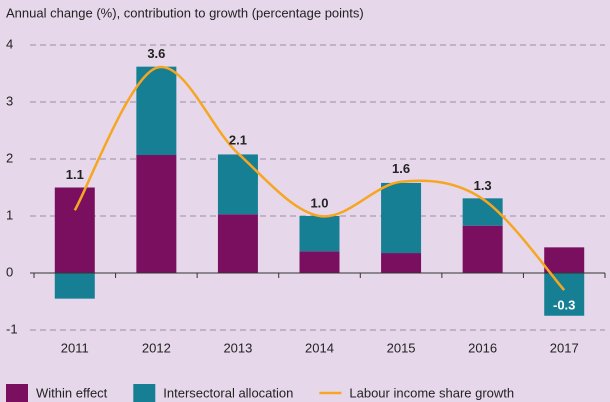  What do you see at coordinates (72, 392) in the screenshot?
I see `legend-label: Within effect` at bounding box center [72, 392].